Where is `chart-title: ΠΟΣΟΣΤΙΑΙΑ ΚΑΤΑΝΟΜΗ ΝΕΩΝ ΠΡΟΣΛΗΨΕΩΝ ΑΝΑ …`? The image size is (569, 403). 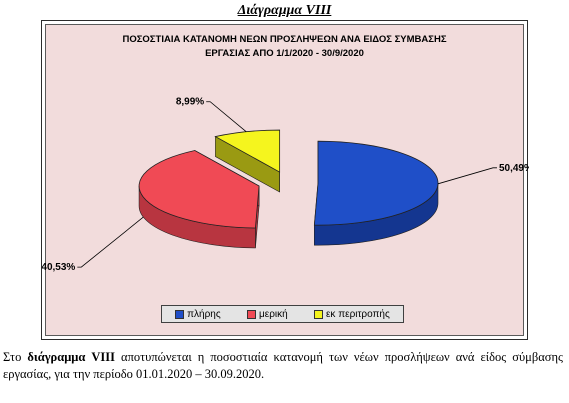 chart-title: ΠΟΣΟΣΤΙΑΙΑ ΚΑΤΑΝΟΜΗ ΝΕΩΝ ΠΡΟΣΛΗΨΕΩΝ ΑΝΑ … is located at coordinates (284, 47).